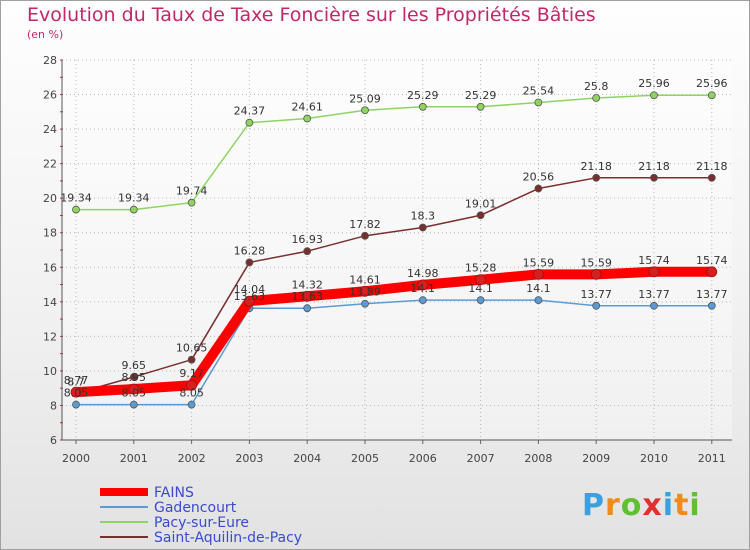 The image size is (750, 550). What do you see at coordinates (596, 458) in the screenshot?
I see `x-tick-label: 2009` at bounding box center [596, 458].